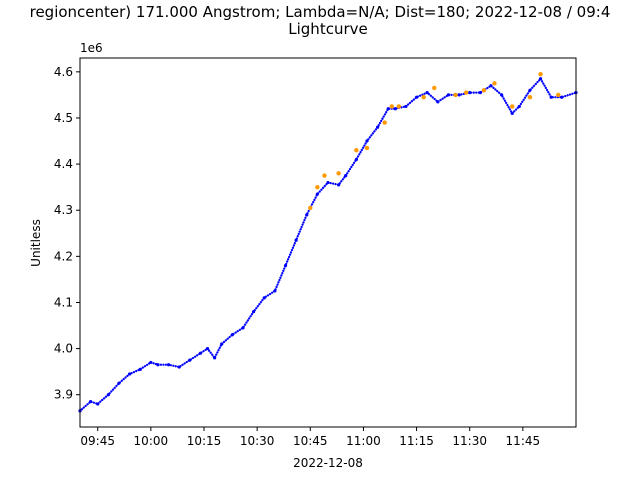  What do you see at coordinates (63, 118) in the screenshot?
I see `y-tick-label: 4.5` at bounding box center [63, 118].